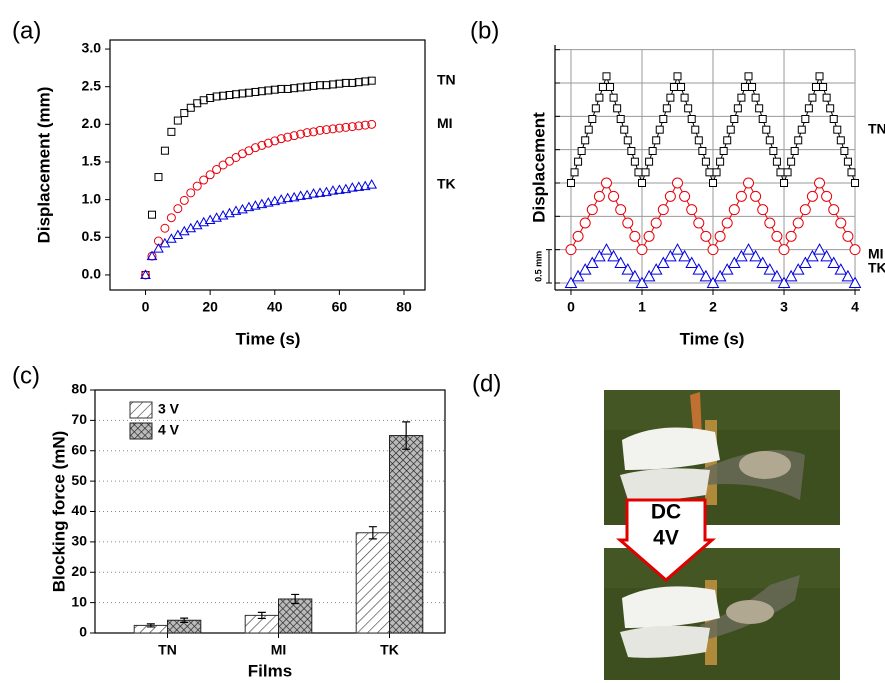 This screenshot has height=683, width=885. What do you see at coordinates (406, 534) in the screenshot?
I see `bar` at bounding box center [406, 534].